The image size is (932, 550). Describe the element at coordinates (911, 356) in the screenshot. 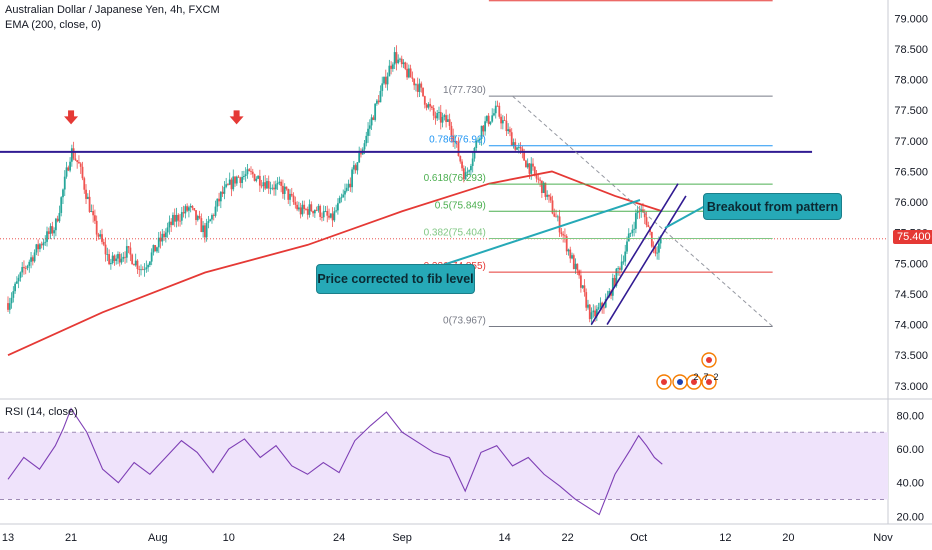

I see `price-tick-label: 73.500` at that location.